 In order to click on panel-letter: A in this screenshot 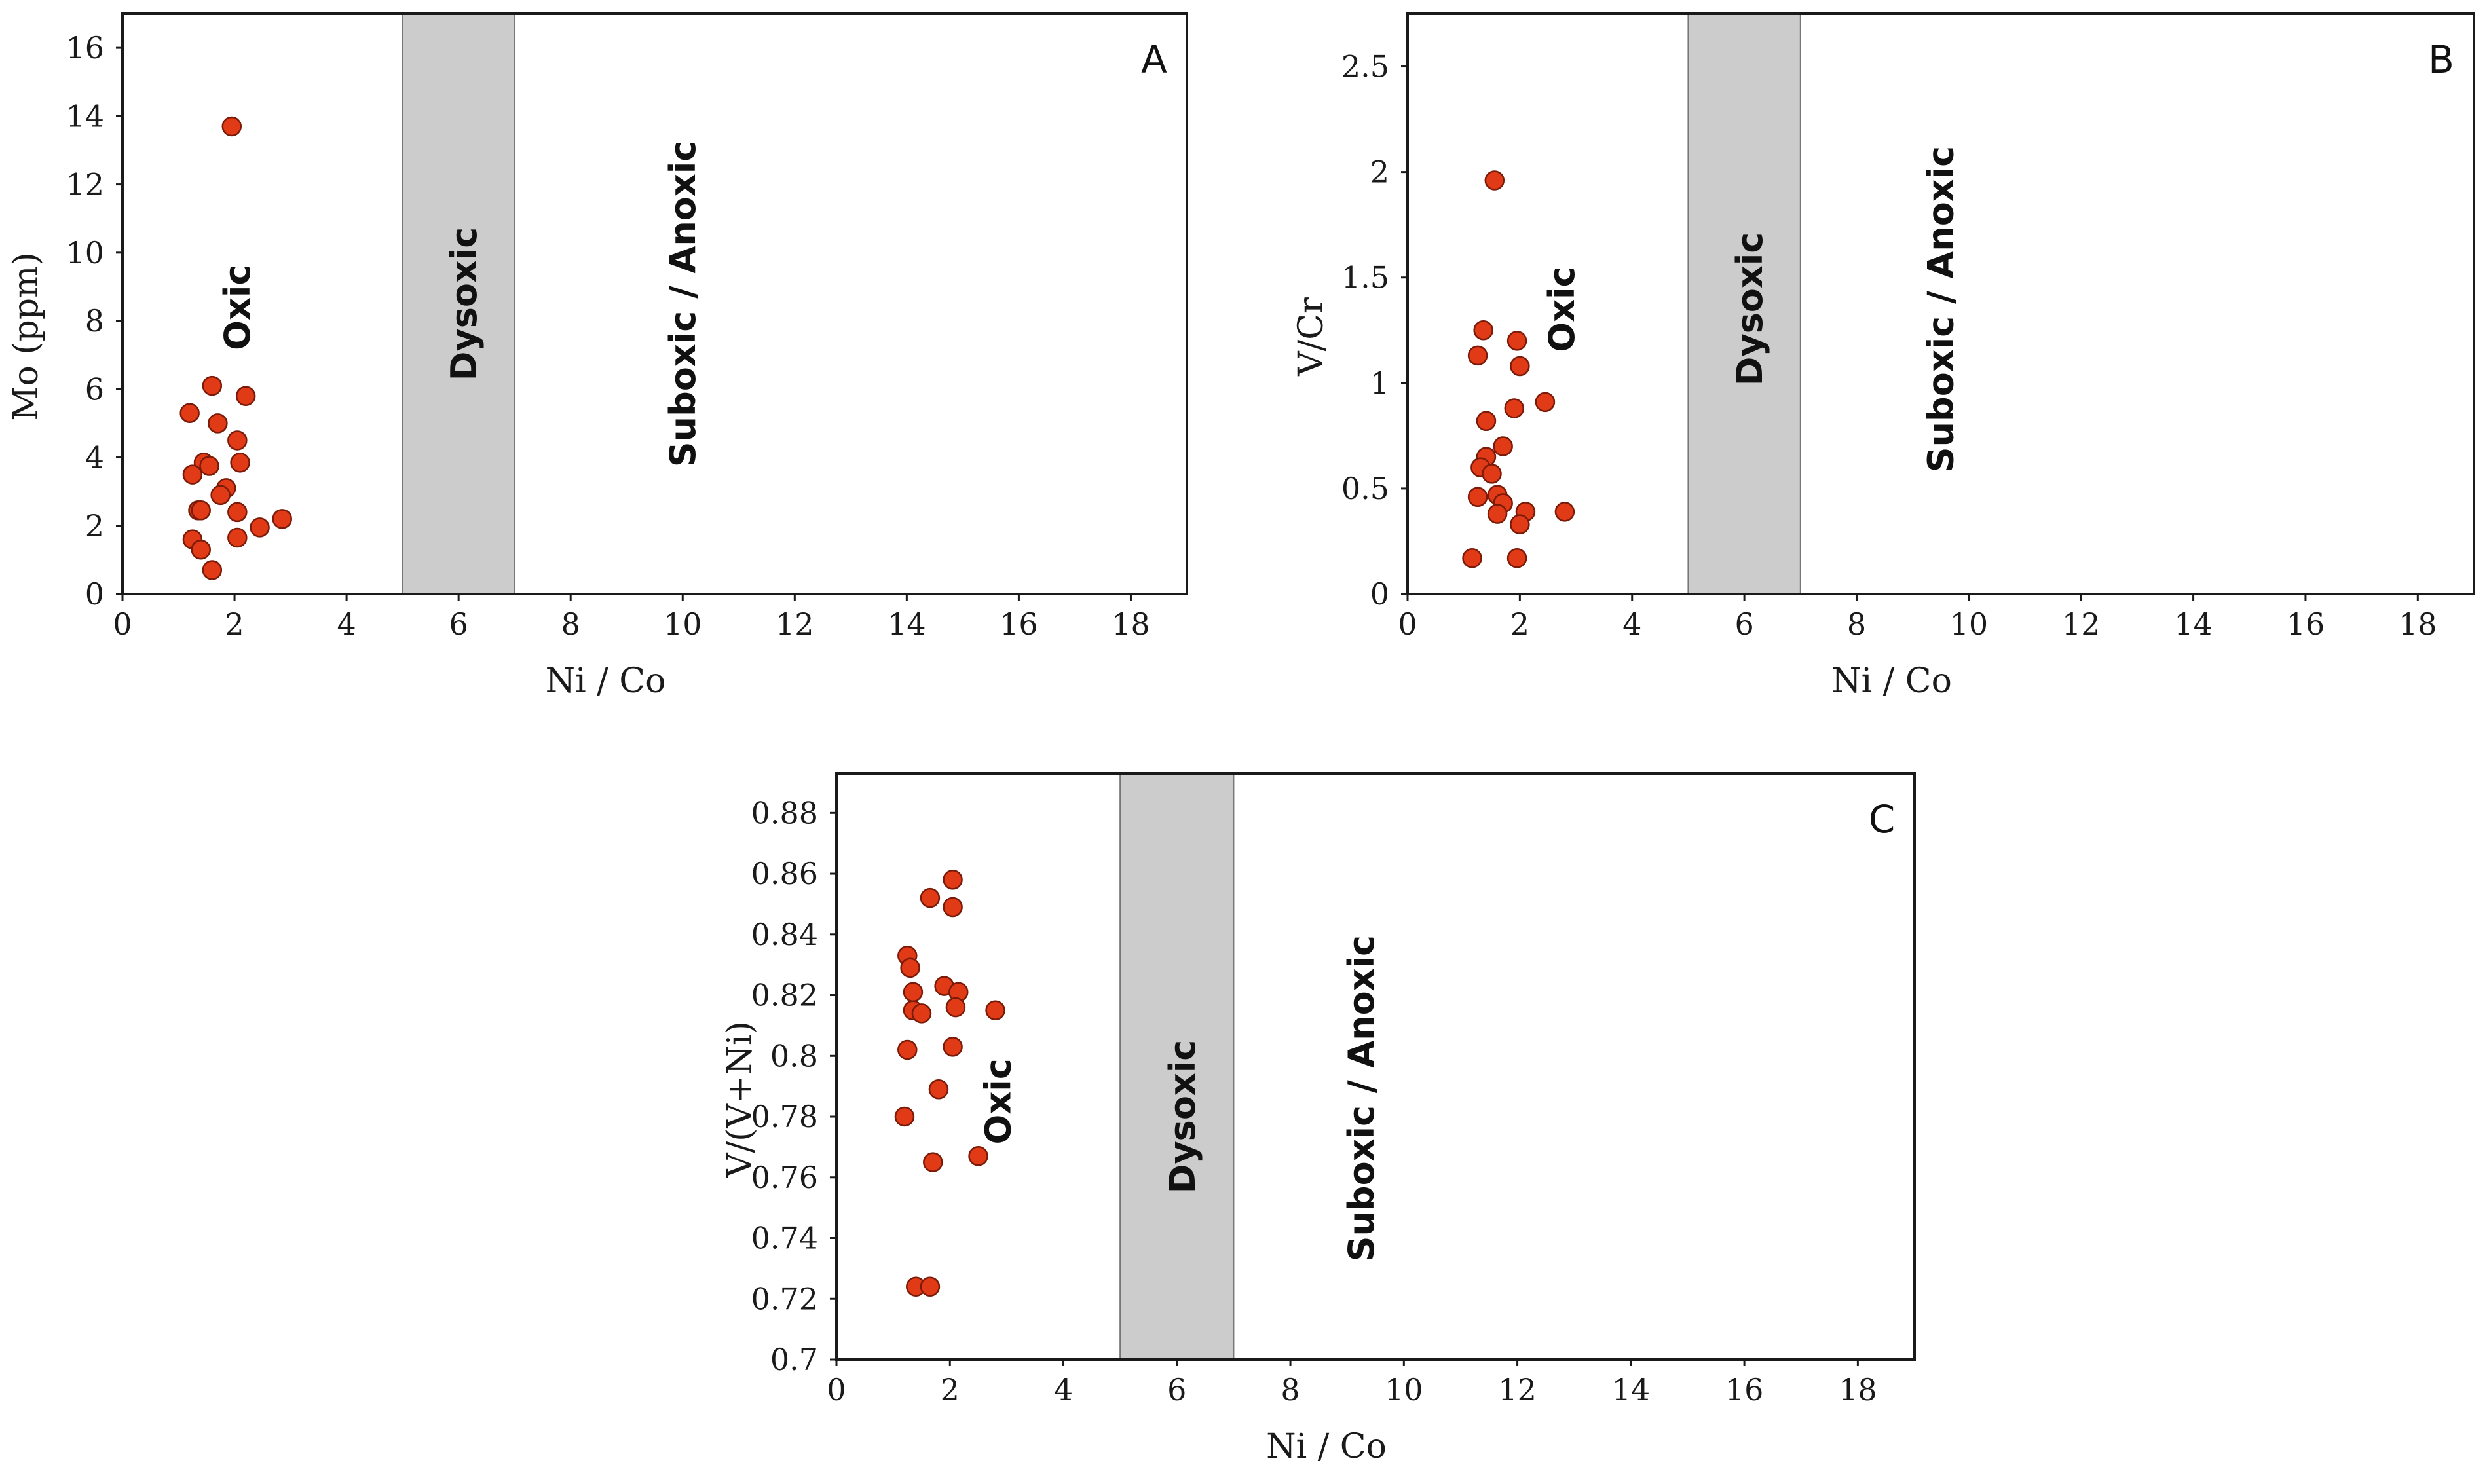, I will do `click(1154, 60)`.